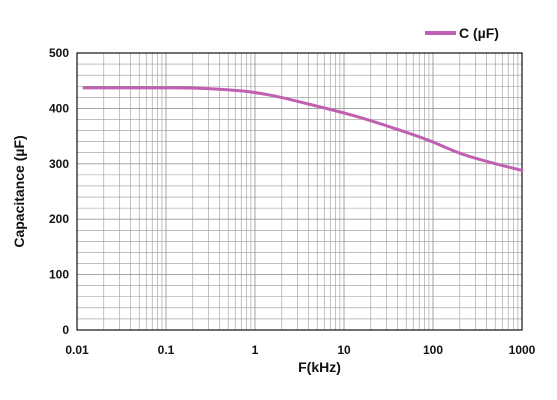 The height and width of the screenshot is (400, 557). I want to click on y-axis-title: Capacitance (µF), so click(19, 191).